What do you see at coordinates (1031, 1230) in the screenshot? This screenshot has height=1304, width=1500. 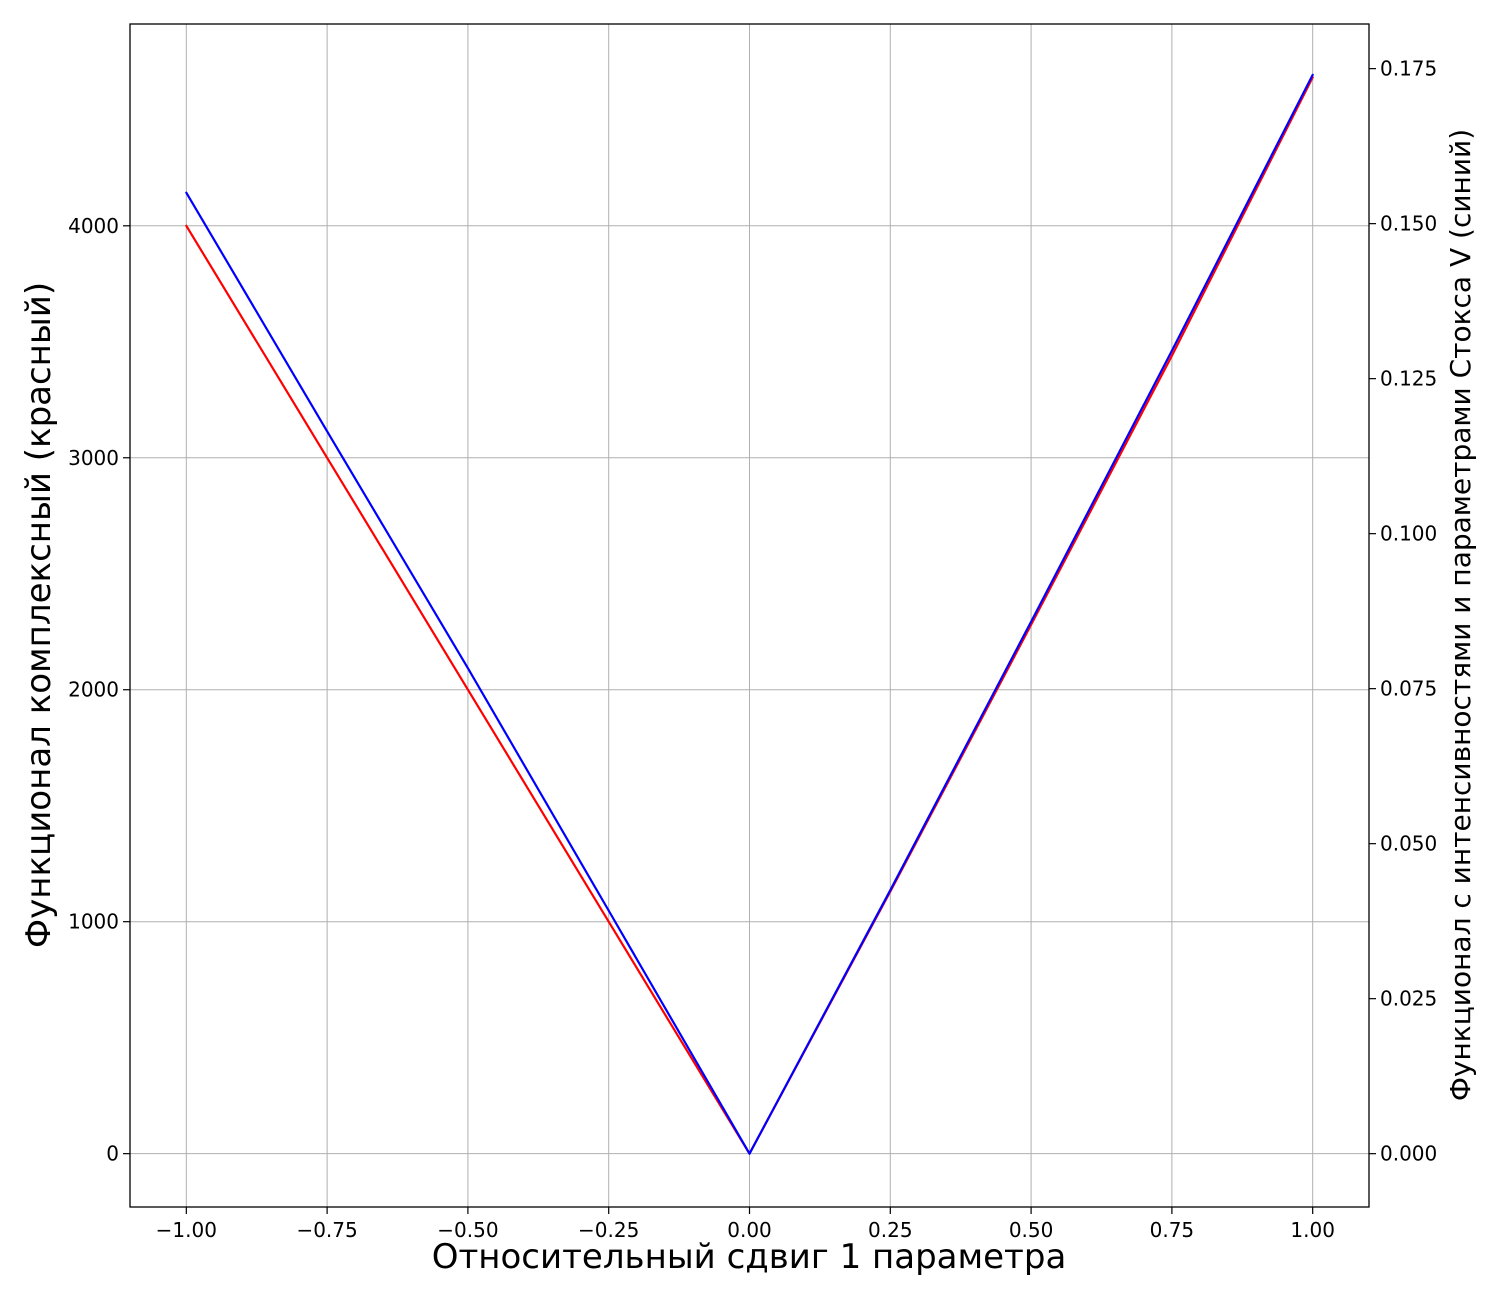 I see `x-tick-label: 0.50` at bounding box center [1031, 1230].